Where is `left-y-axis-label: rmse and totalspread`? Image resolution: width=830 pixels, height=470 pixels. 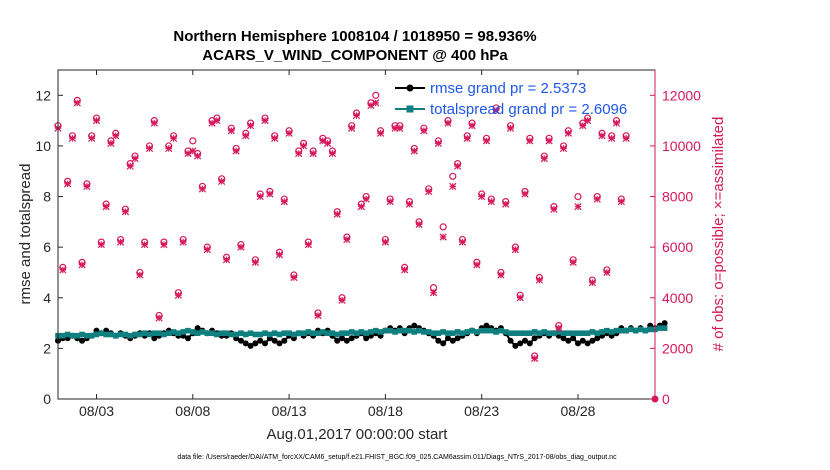 left-y-axis-label: rmse and totalspread is located at coordinates (25, 234).